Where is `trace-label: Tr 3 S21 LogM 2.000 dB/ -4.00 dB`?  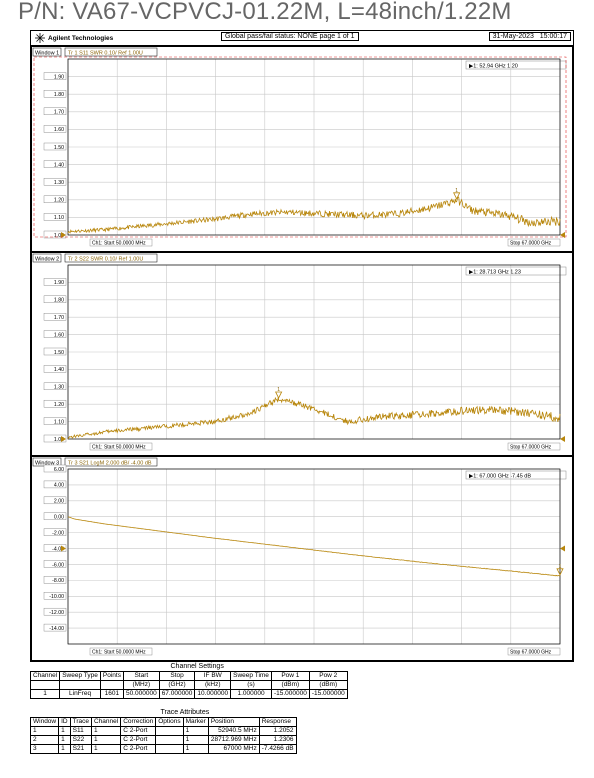
trace-label: Tr 3 S21 LogM 2.000 dB/ -4.00 dB is located at coordinates (110, 464).